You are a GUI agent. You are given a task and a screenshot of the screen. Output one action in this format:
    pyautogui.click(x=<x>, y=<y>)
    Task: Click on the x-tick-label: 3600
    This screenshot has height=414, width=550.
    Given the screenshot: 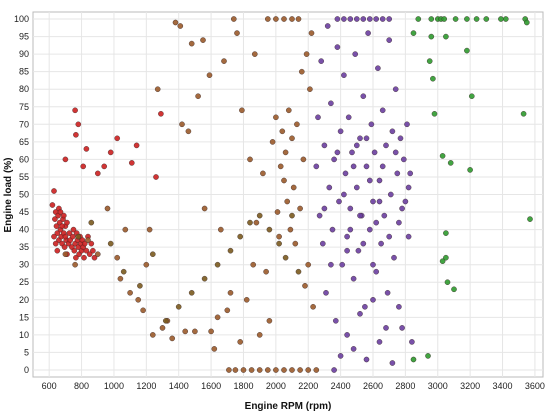 What is the action you would take?
    pyautogui.click(x=535, y=386)
    